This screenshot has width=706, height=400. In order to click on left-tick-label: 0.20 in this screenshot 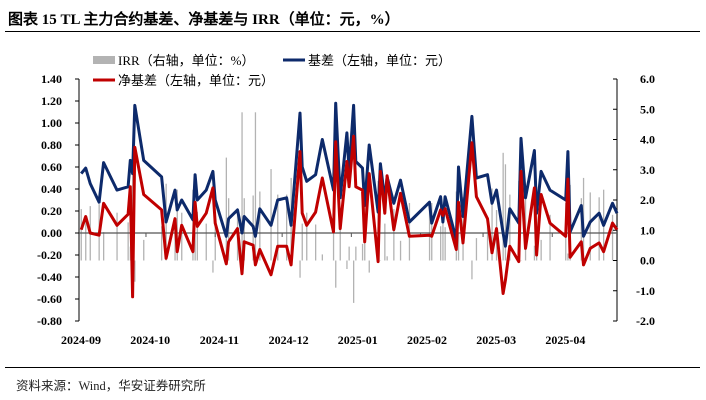, I will do `click(51, 211)`.